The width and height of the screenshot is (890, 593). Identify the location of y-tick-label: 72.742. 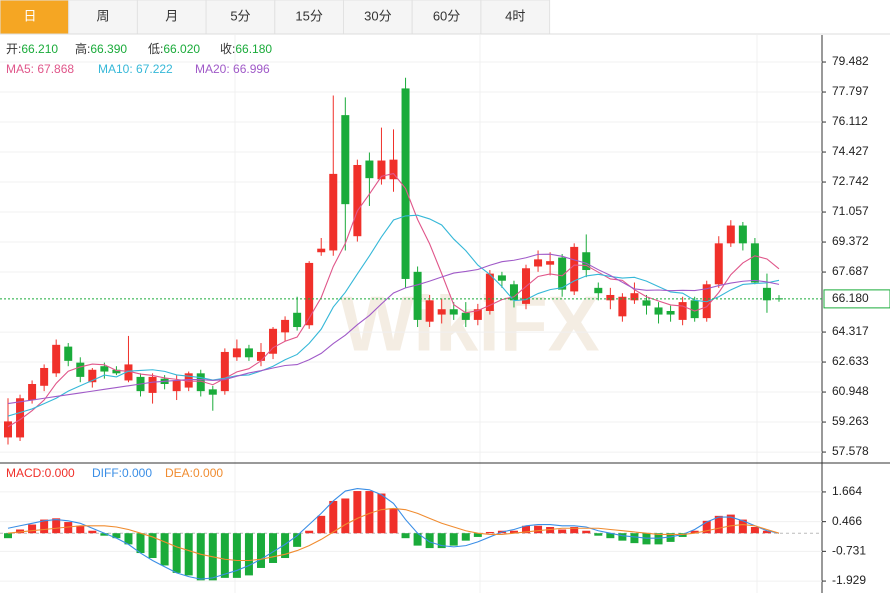
(850, 181).